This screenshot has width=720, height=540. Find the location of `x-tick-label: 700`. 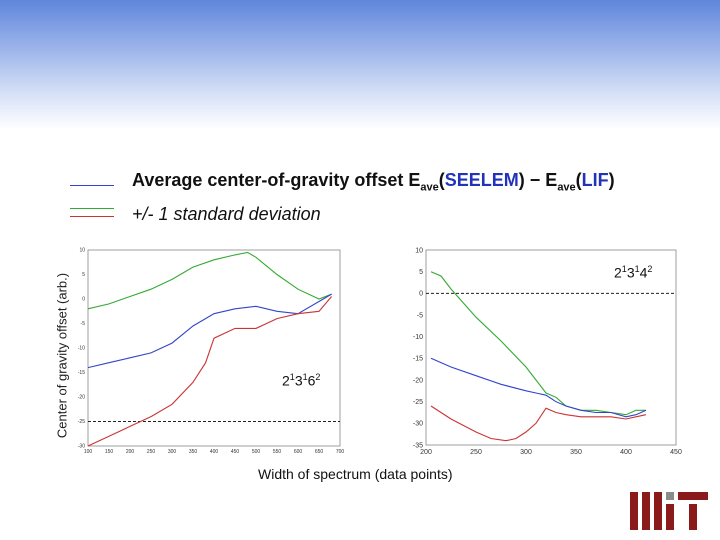

x-tick-label: 700 is located at coordinates (340, 452).